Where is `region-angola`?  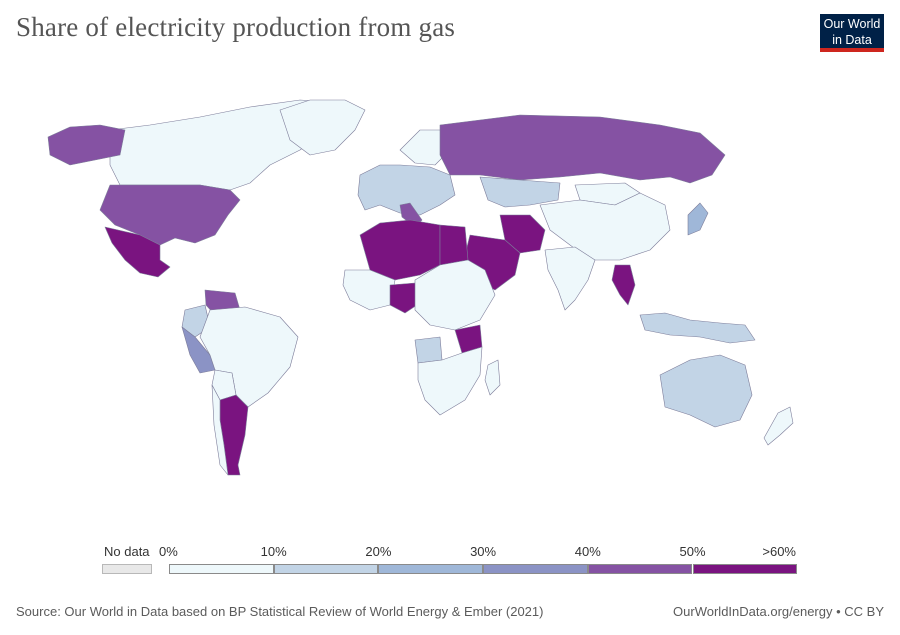 region-angola is located at coordinates (428, 350).